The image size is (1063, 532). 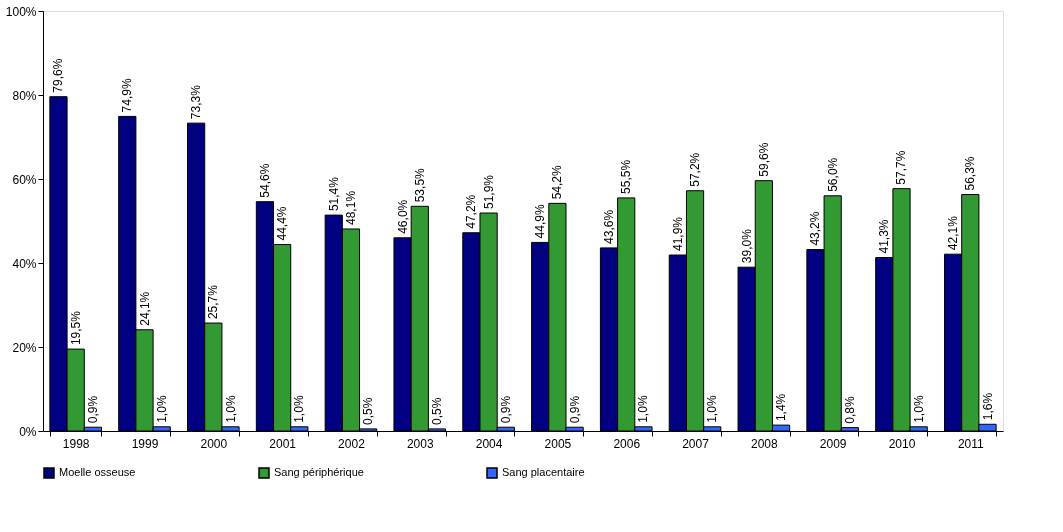 What do you see at coordinates (144, 308) in the screenshot?
I see `data-label: 24,1%` at bounding box center [144, 308].